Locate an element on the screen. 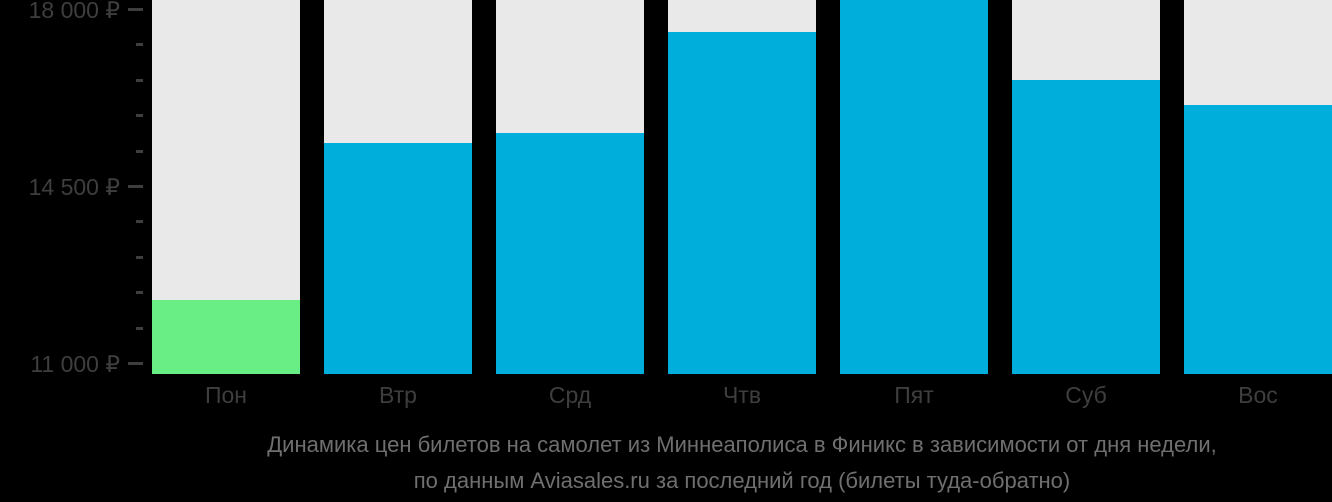 This screenshot has width=1332, height=502. y-axis: 18 000 ₽ 14 500 ₽ 11 000 ₽ is located at coordinates (76, 189).